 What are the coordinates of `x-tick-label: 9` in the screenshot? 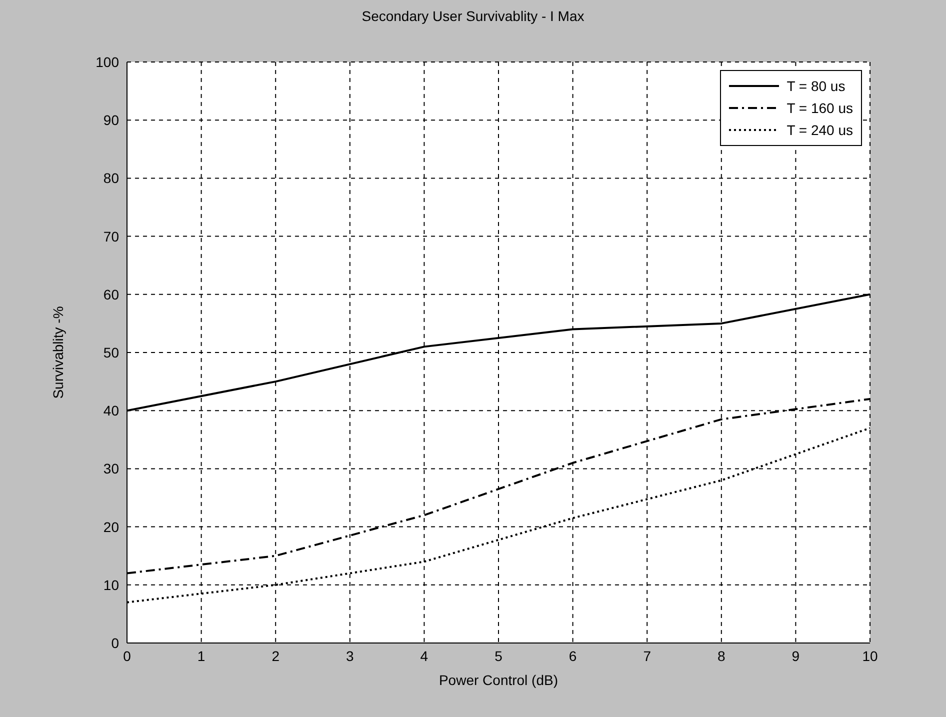 It's located at (796, 656).